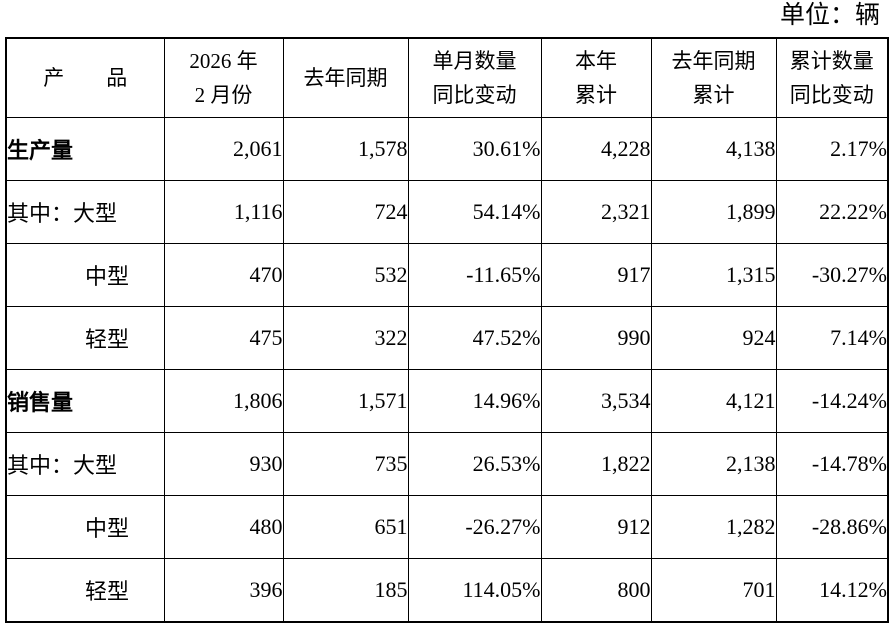  Describe the element at coordinates (832, 77) in the screenshot. I see `col-header-cumulative-yoy-change: 累计数量 同比变动` at that location.